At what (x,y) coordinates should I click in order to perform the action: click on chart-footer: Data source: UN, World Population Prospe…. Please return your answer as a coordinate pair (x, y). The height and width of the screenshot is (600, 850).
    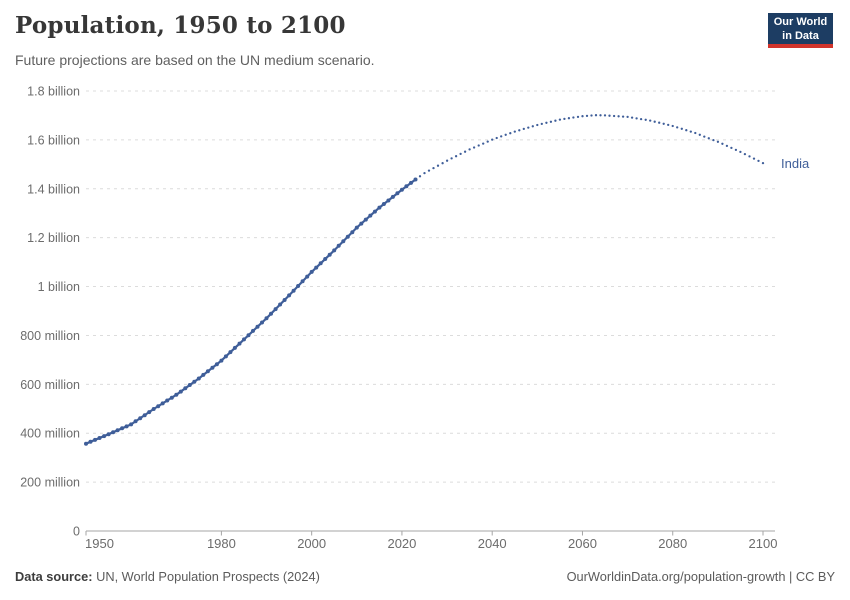
    Looking at the image, I should click on (425, 576).